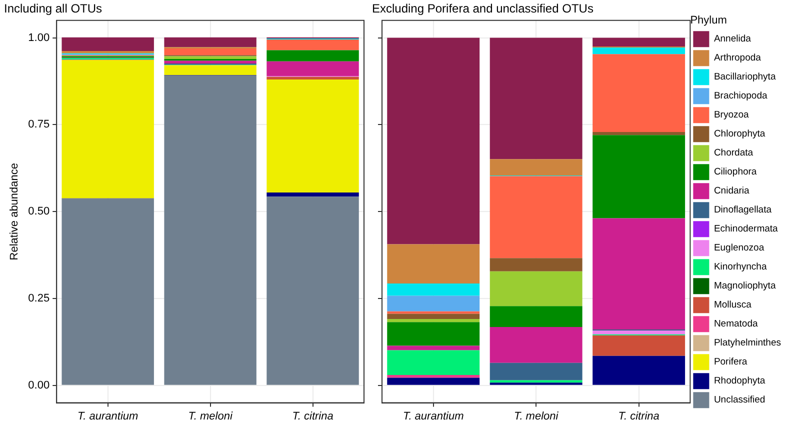 The image size is (795, 430). What do you see at coordinates (733, 39) in the screenshot?
I see `legend-label: Annelida` at bounding box center [733, 39].